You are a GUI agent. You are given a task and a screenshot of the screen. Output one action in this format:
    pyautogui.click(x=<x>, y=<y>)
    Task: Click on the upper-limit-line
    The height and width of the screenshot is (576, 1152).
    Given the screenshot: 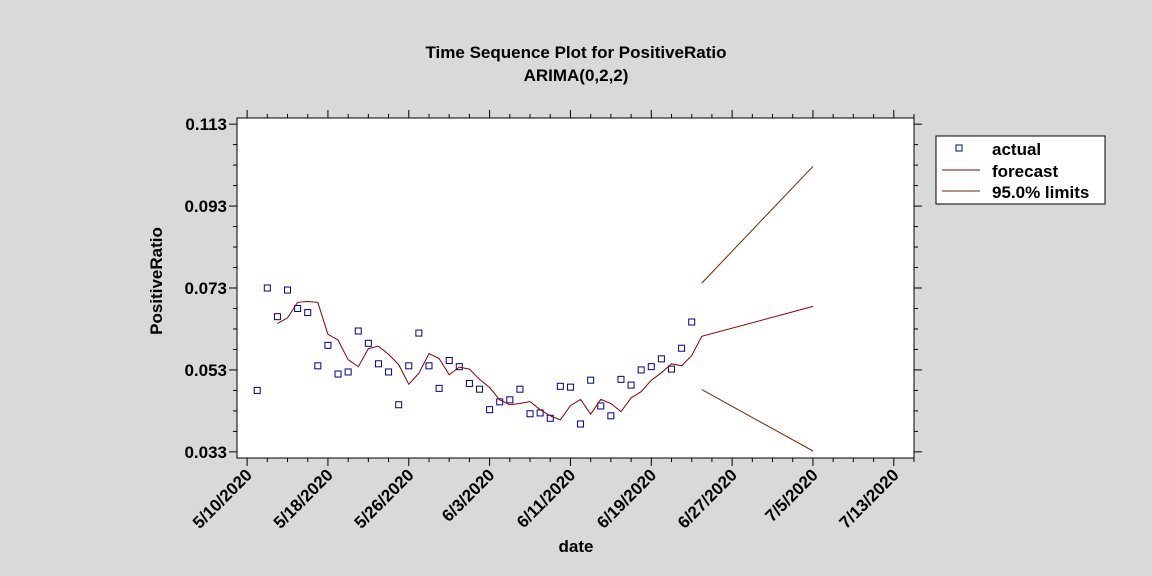 What is the action you would take?
    pyautogui.click(x=757, y=224)
    